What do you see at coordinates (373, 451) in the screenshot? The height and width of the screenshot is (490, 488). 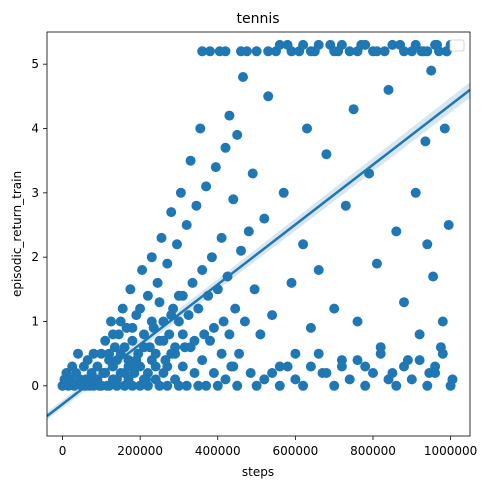 I see `x-tick-label: 800000` at bounding box center [373, 451].